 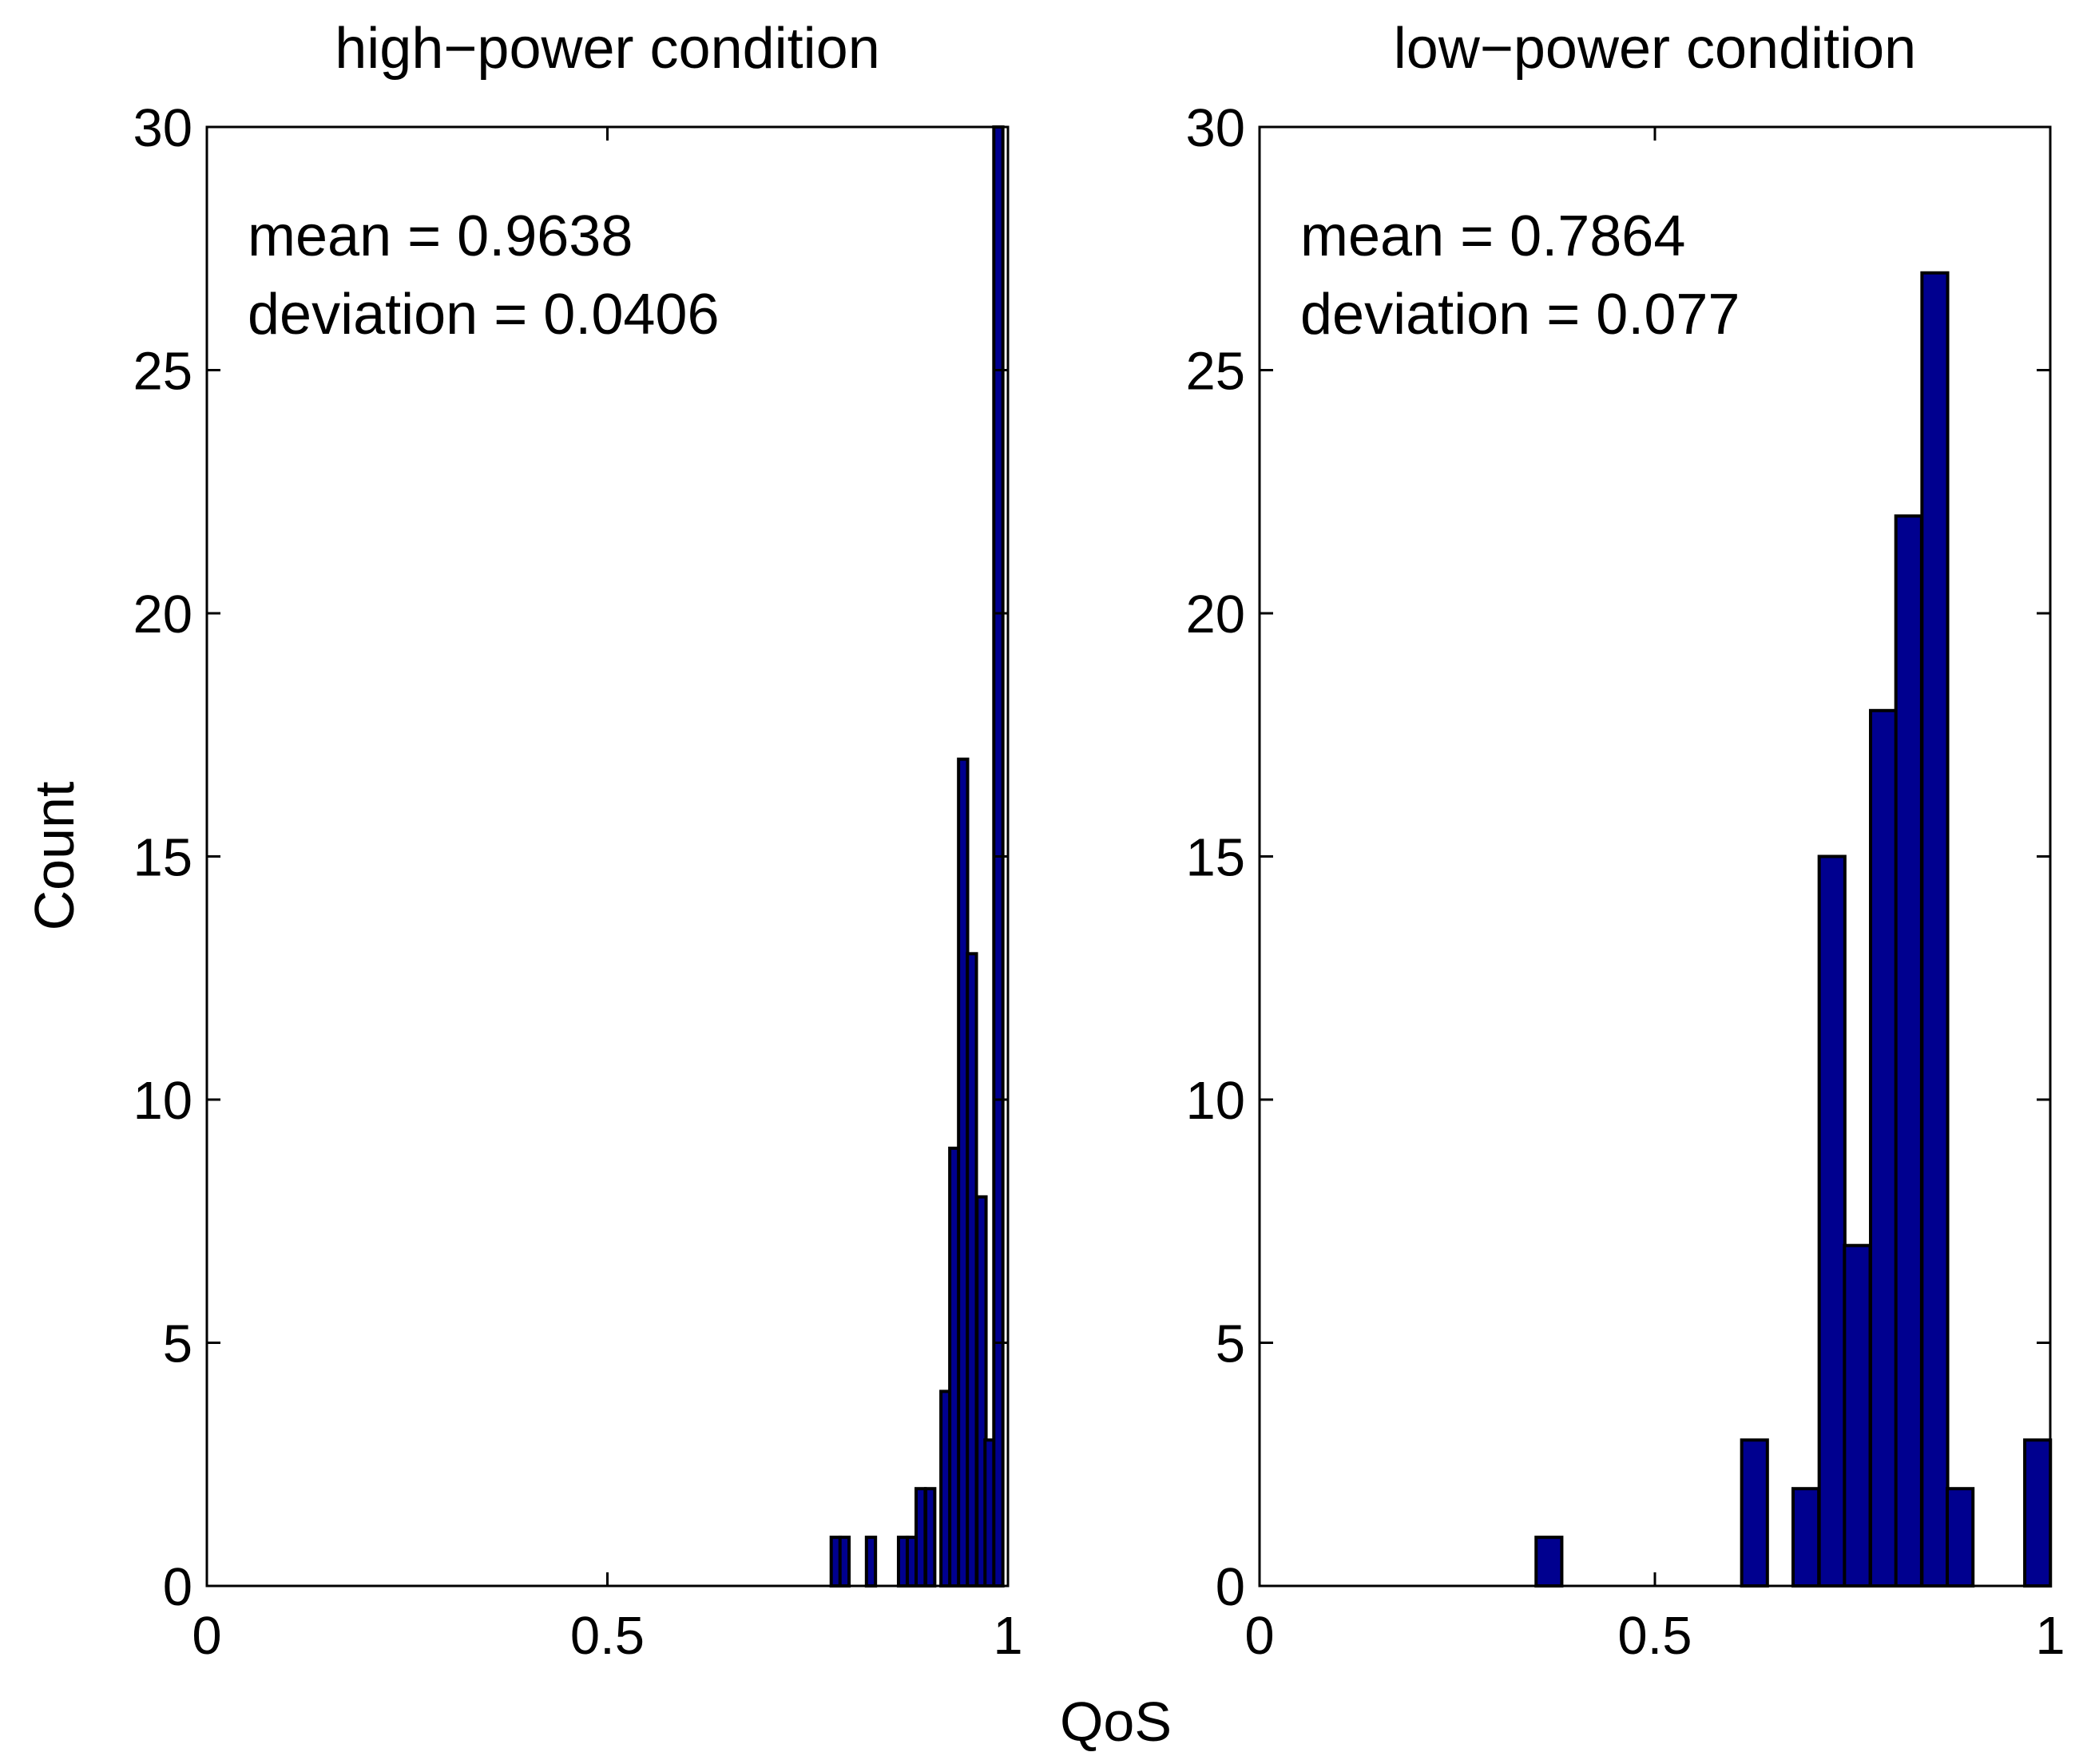 I want to click on y-axis-label: Count, so click(x=54, y=856).